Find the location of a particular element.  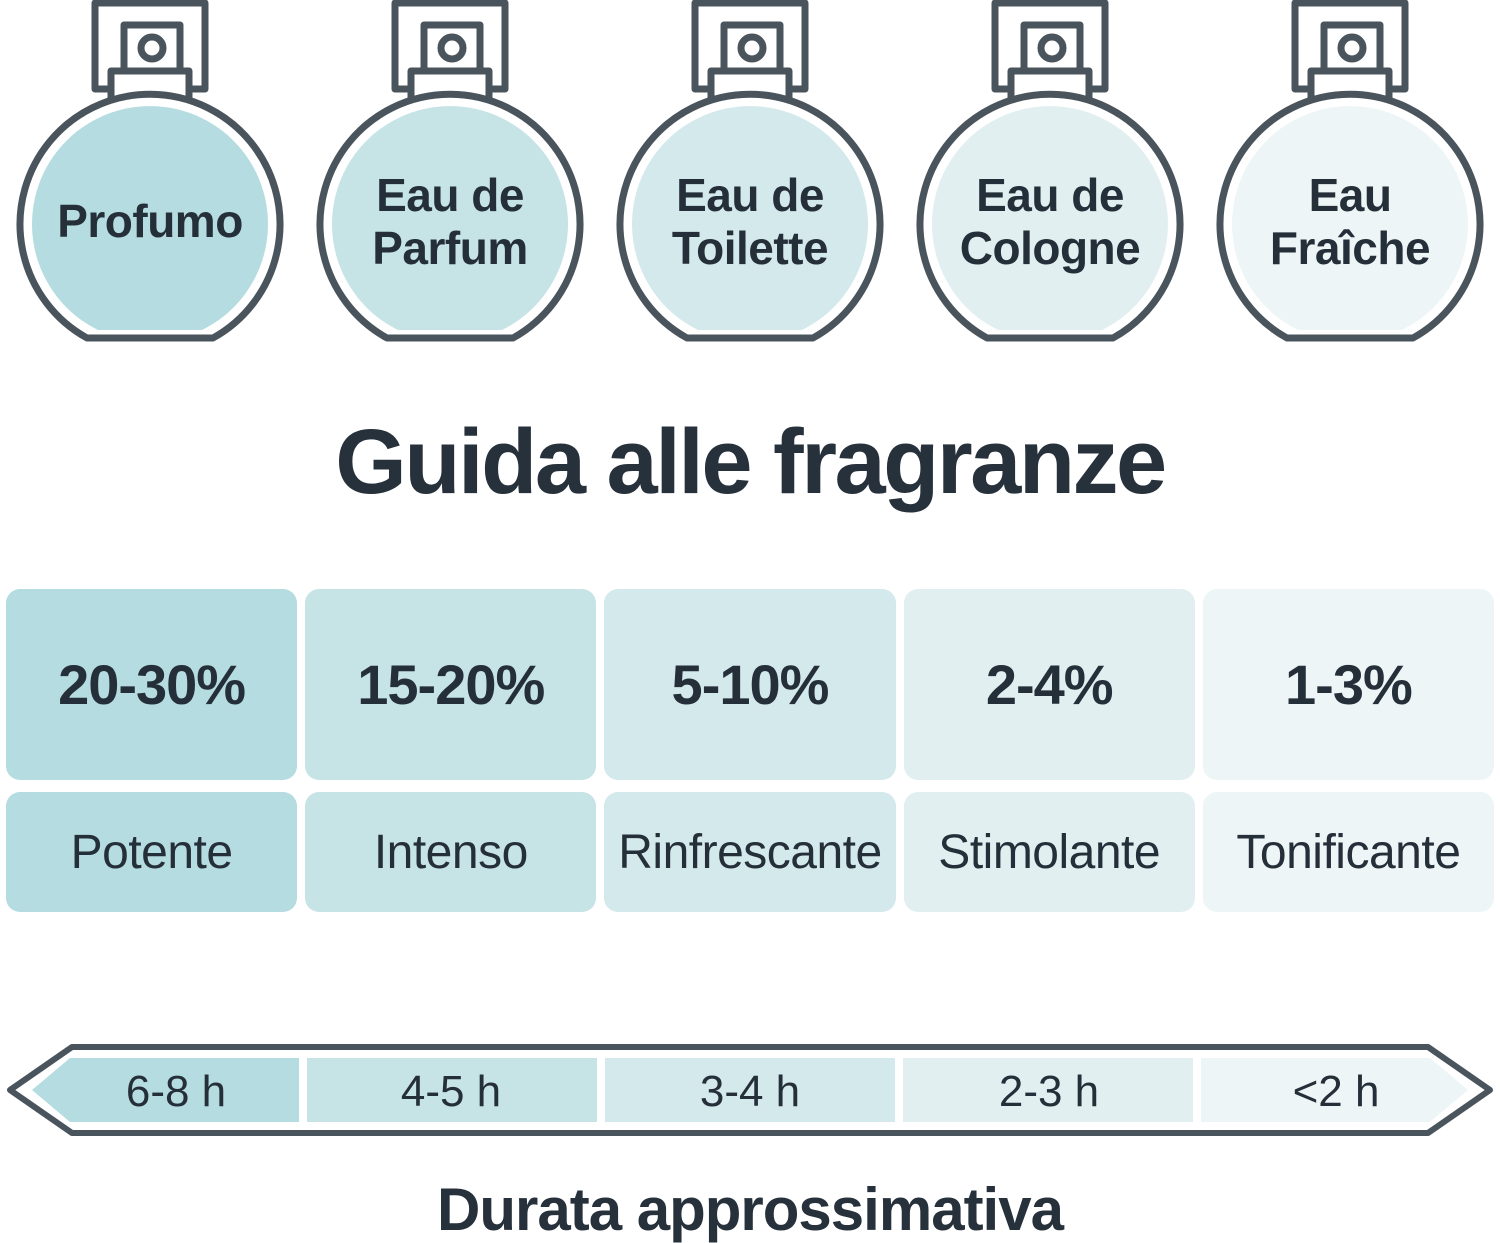

character-cell: Tonificante is located at coordinates (1348, 852).